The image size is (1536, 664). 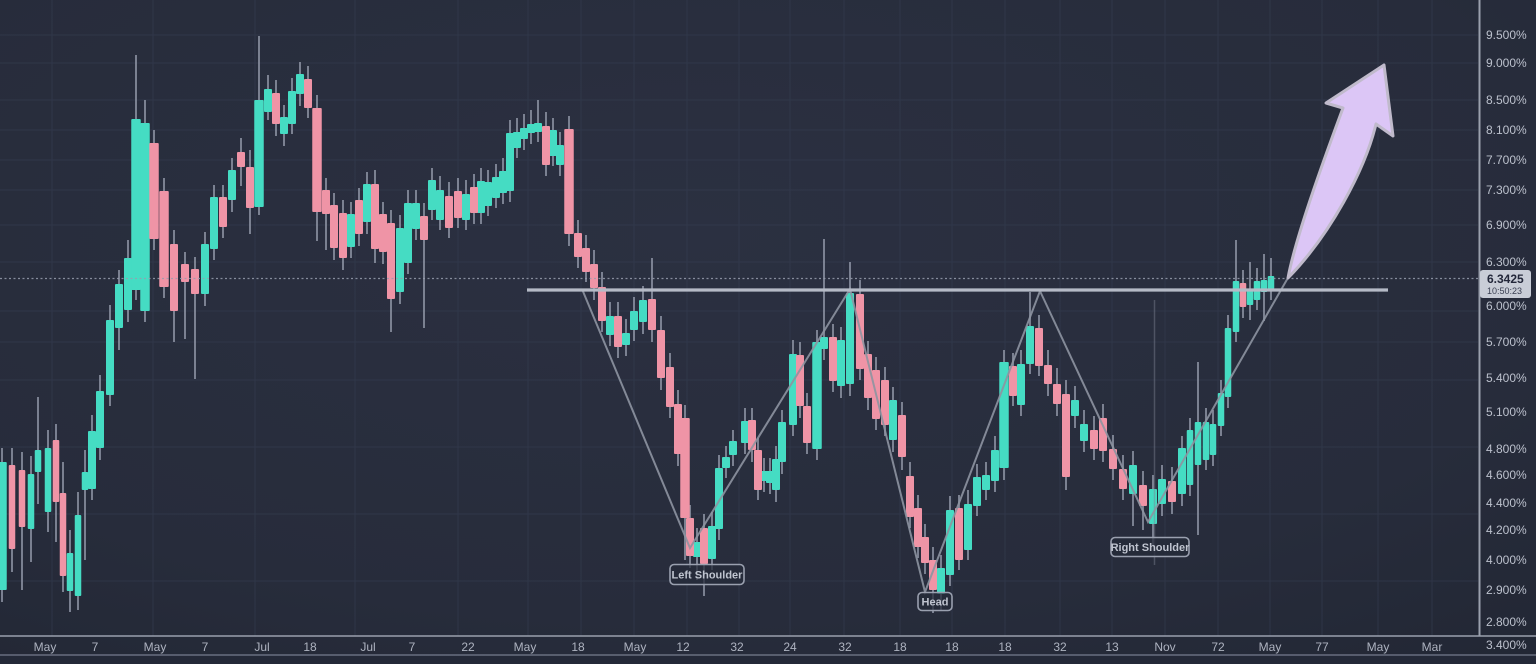 I want to click on svg-text: 9.000%, so click(x=1506, y=63).